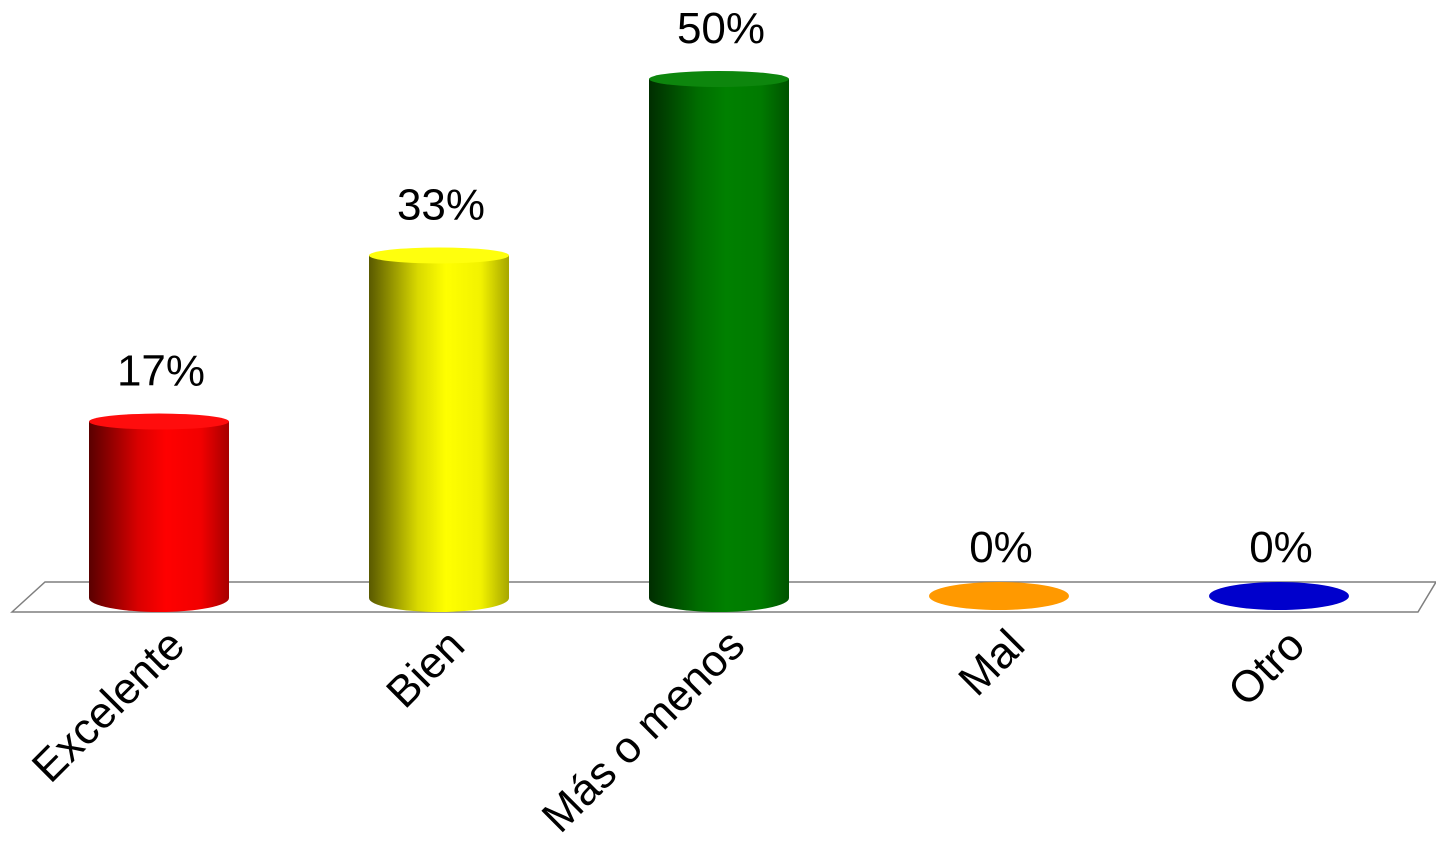  I want to click on bar-excelente, so click(159, 512).